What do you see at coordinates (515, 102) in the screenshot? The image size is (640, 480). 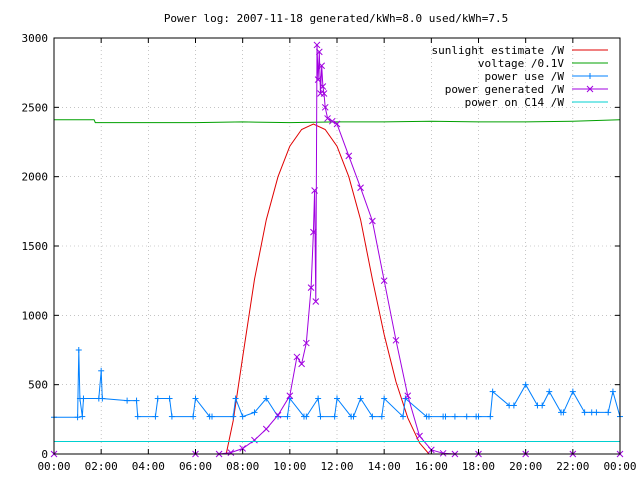 I see `legend-label-5: power on C14 /W` at bounding box center [515, 102].